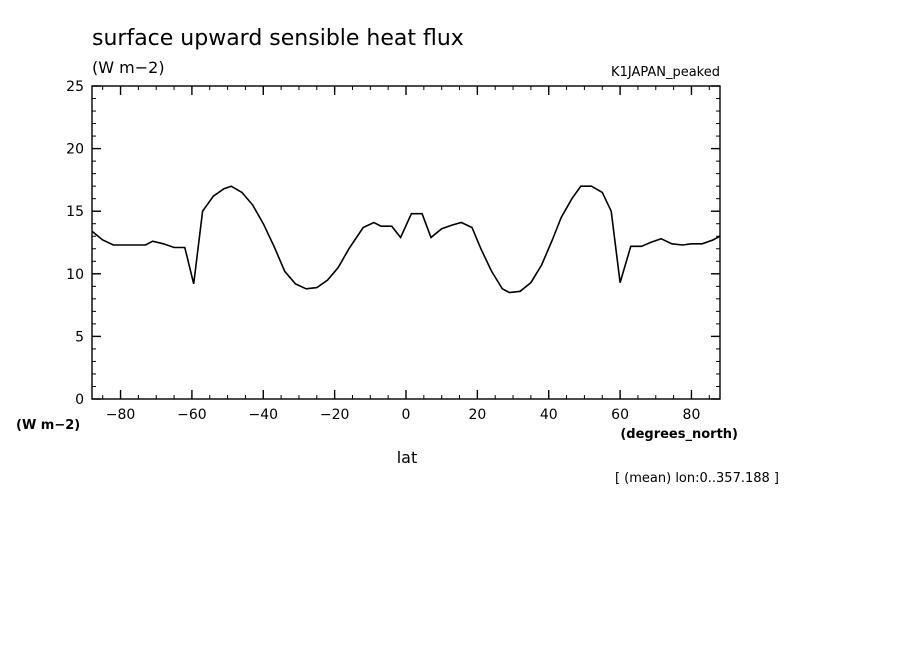 This screenshot has width=904, height=654. What do you see at coordinates (665, 72) in the screenshot?
I see `dataset-label: K1JAPAN_peaked` at bounding box center [665, 72].